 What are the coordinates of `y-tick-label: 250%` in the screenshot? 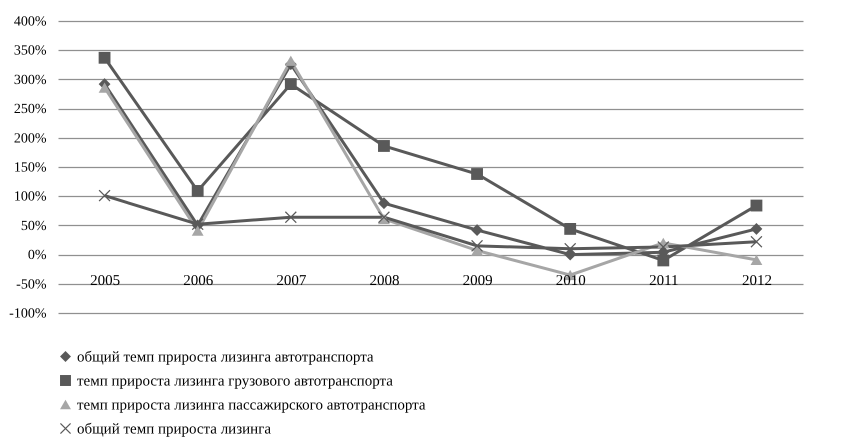 It's located at (30, 110).